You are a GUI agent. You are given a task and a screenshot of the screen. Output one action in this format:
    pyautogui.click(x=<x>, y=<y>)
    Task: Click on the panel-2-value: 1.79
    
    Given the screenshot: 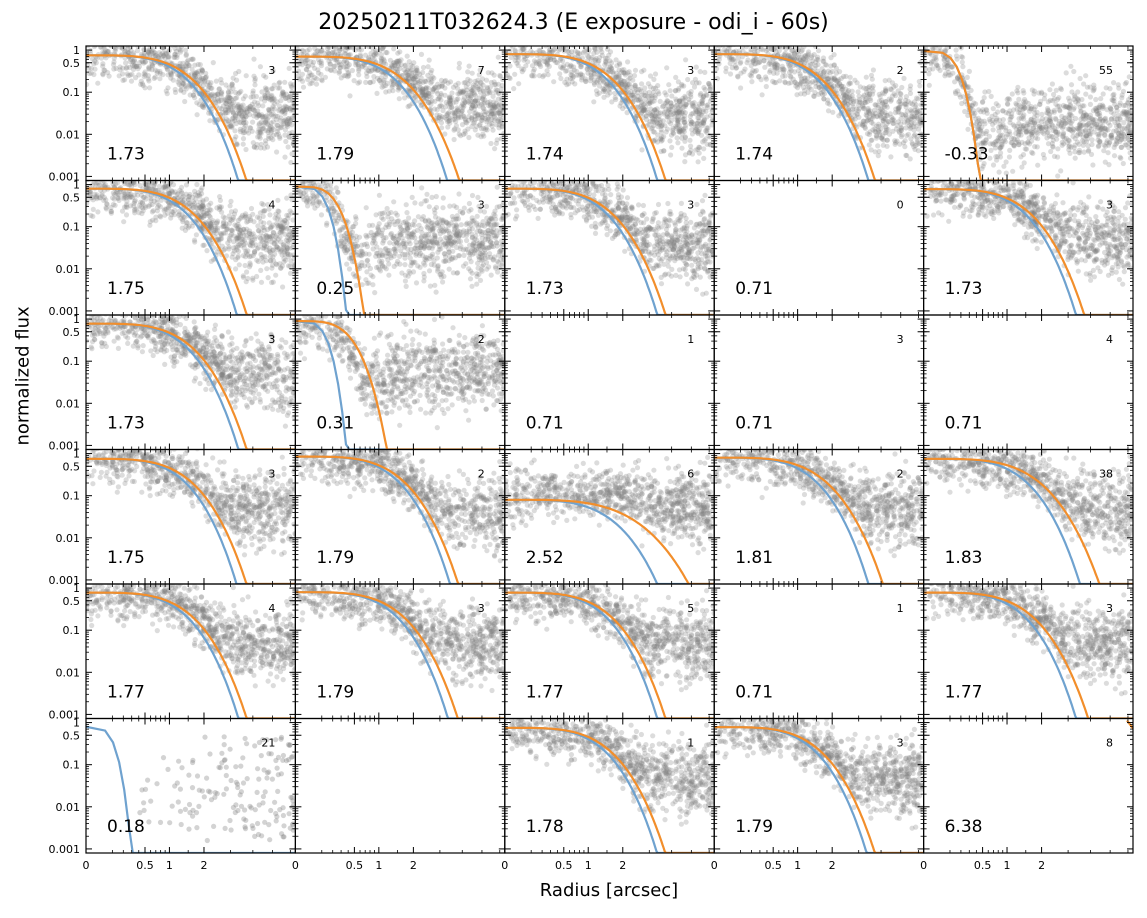 What is the action you would take?
    pyautogui.click(x=335, y=155)
    